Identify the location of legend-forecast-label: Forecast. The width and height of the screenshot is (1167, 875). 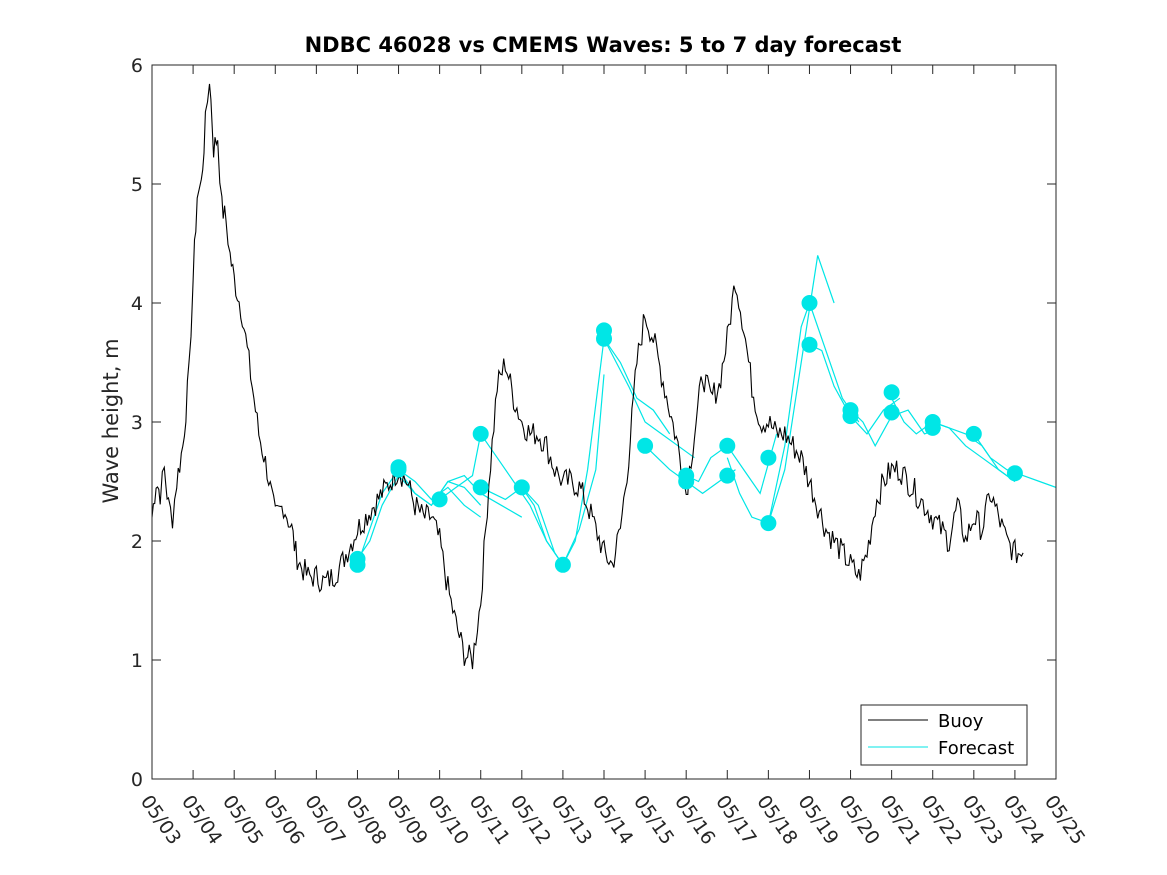
(976, 748).